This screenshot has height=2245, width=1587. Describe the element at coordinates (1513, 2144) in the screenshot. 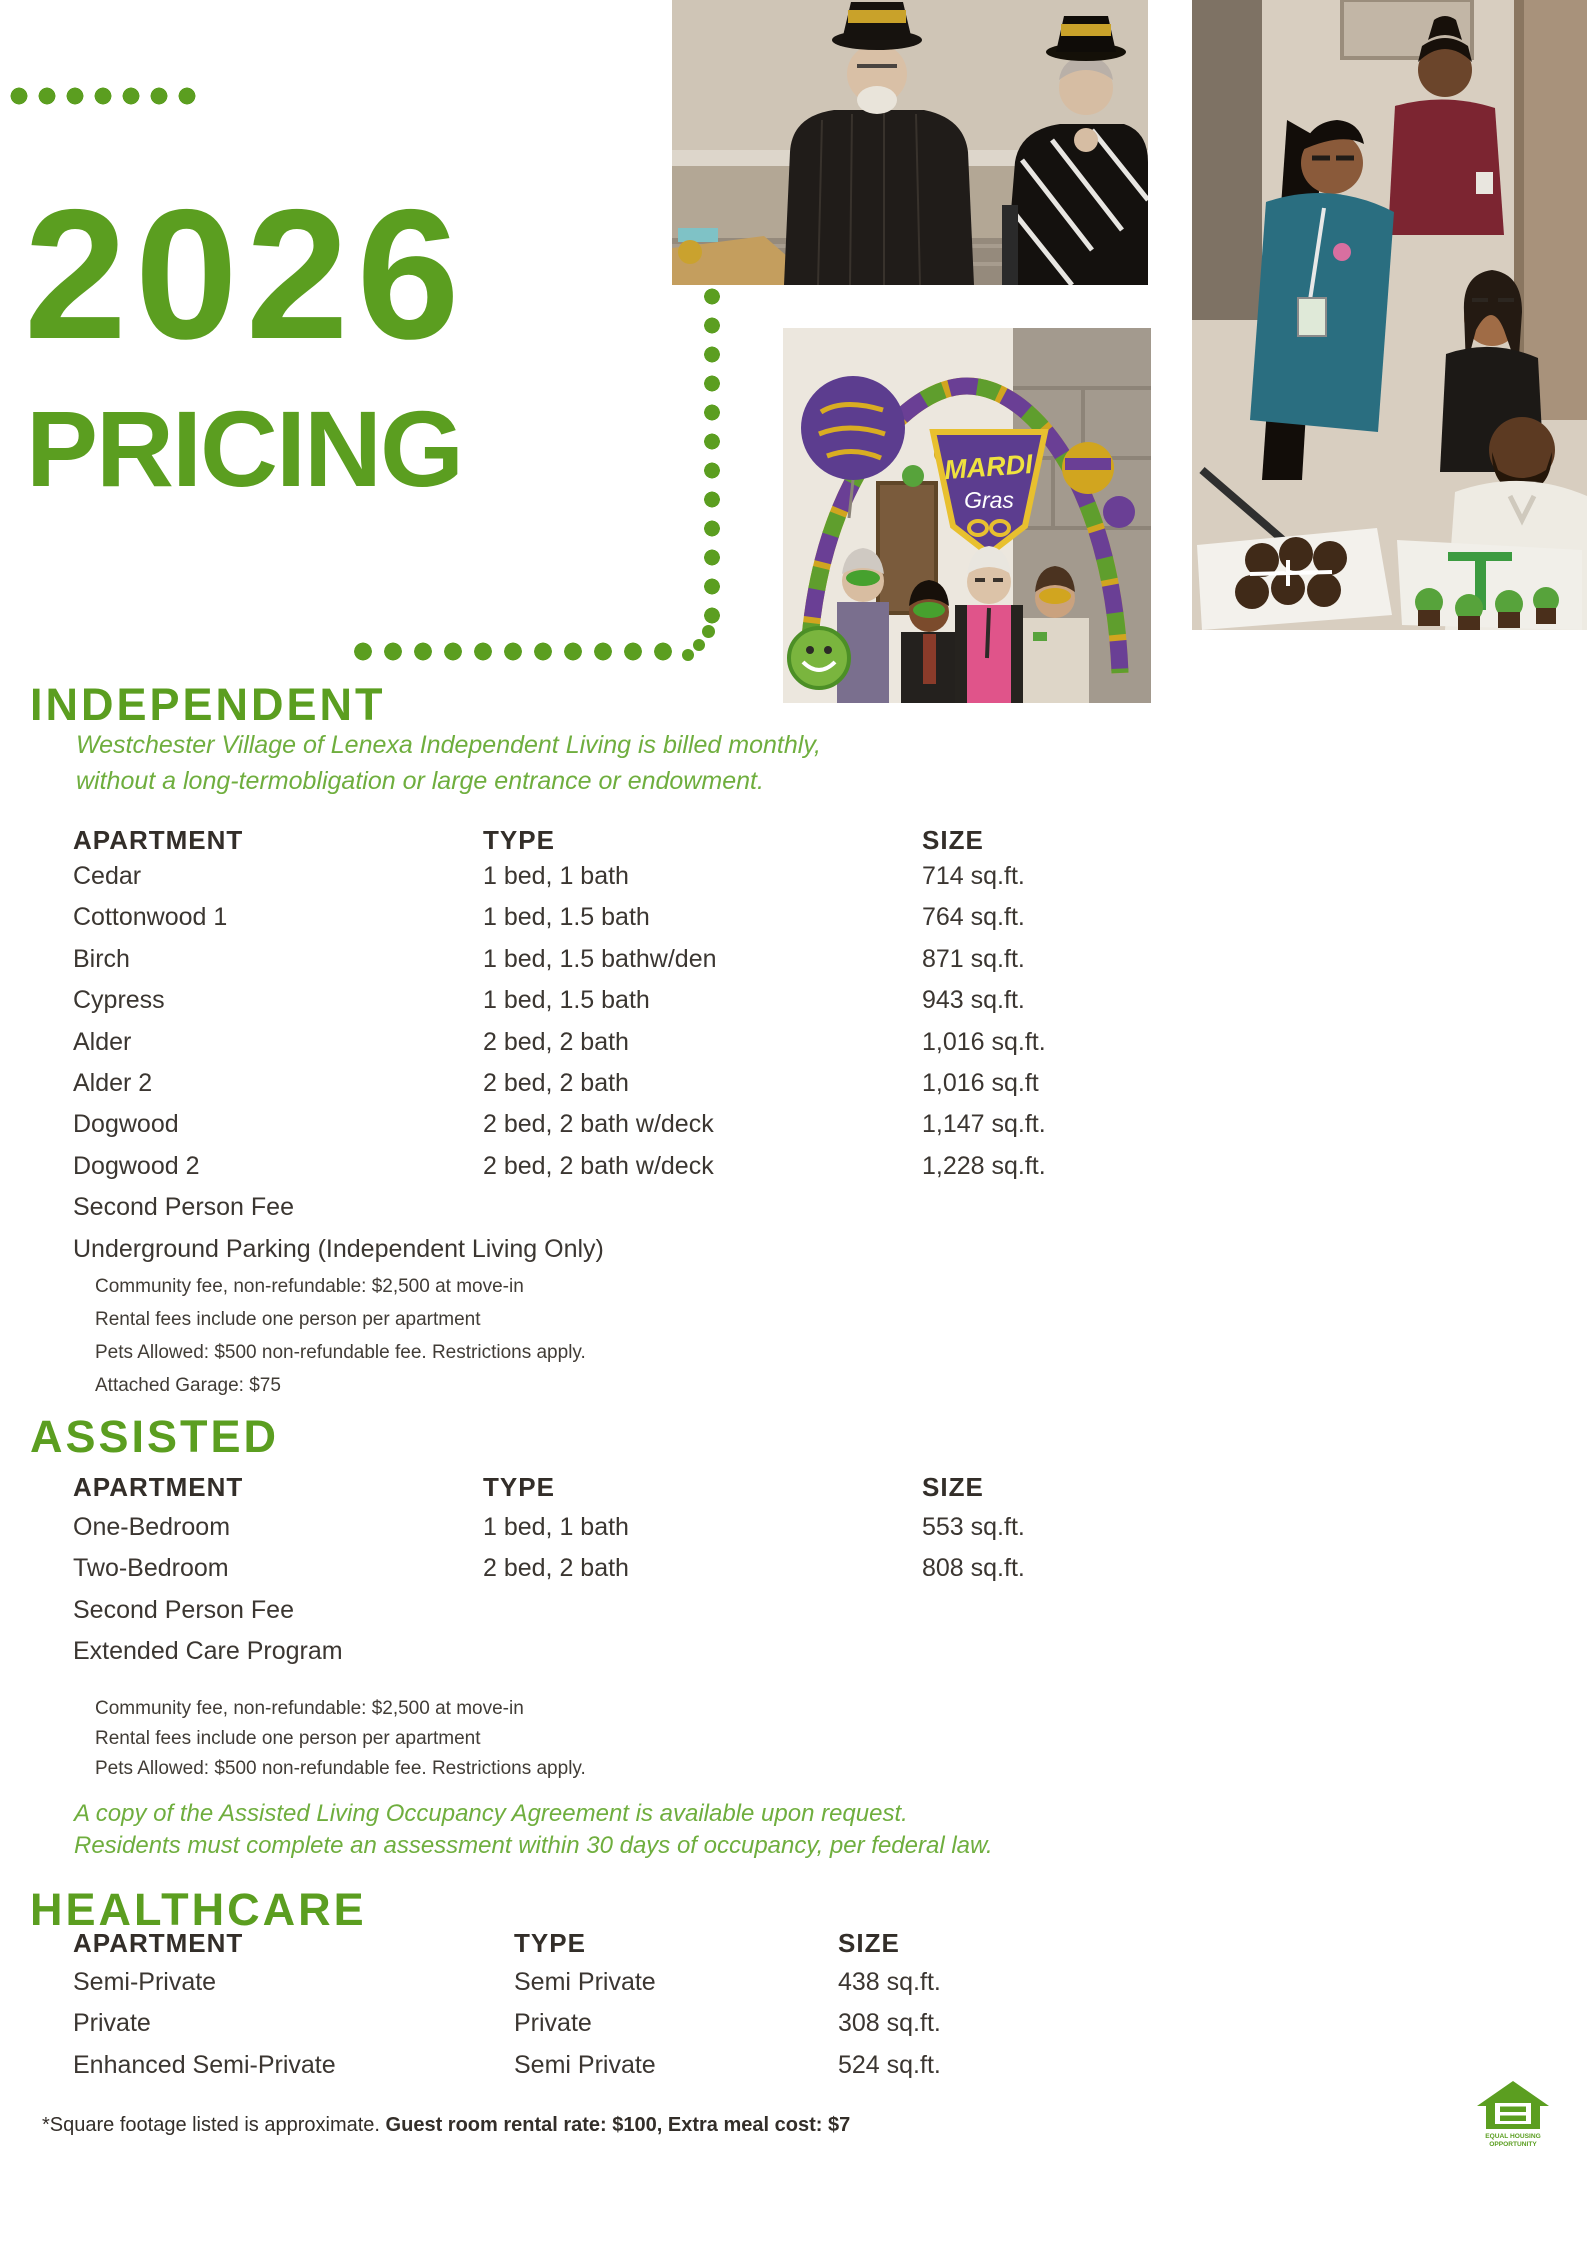

I see `equal-housing-text-line2: OPPORTUNITY` at that location.